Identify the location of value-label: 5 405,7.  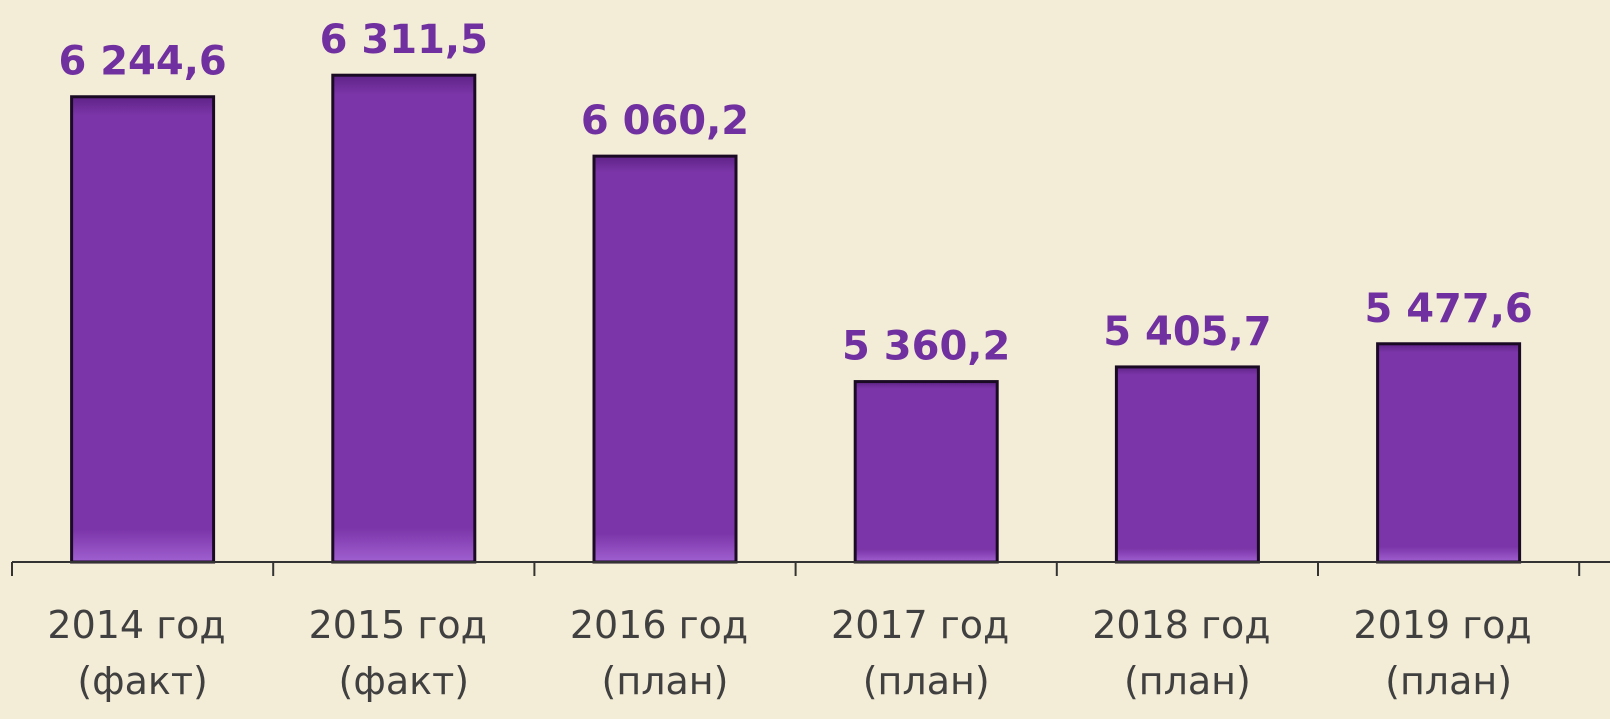
(1187, 332).